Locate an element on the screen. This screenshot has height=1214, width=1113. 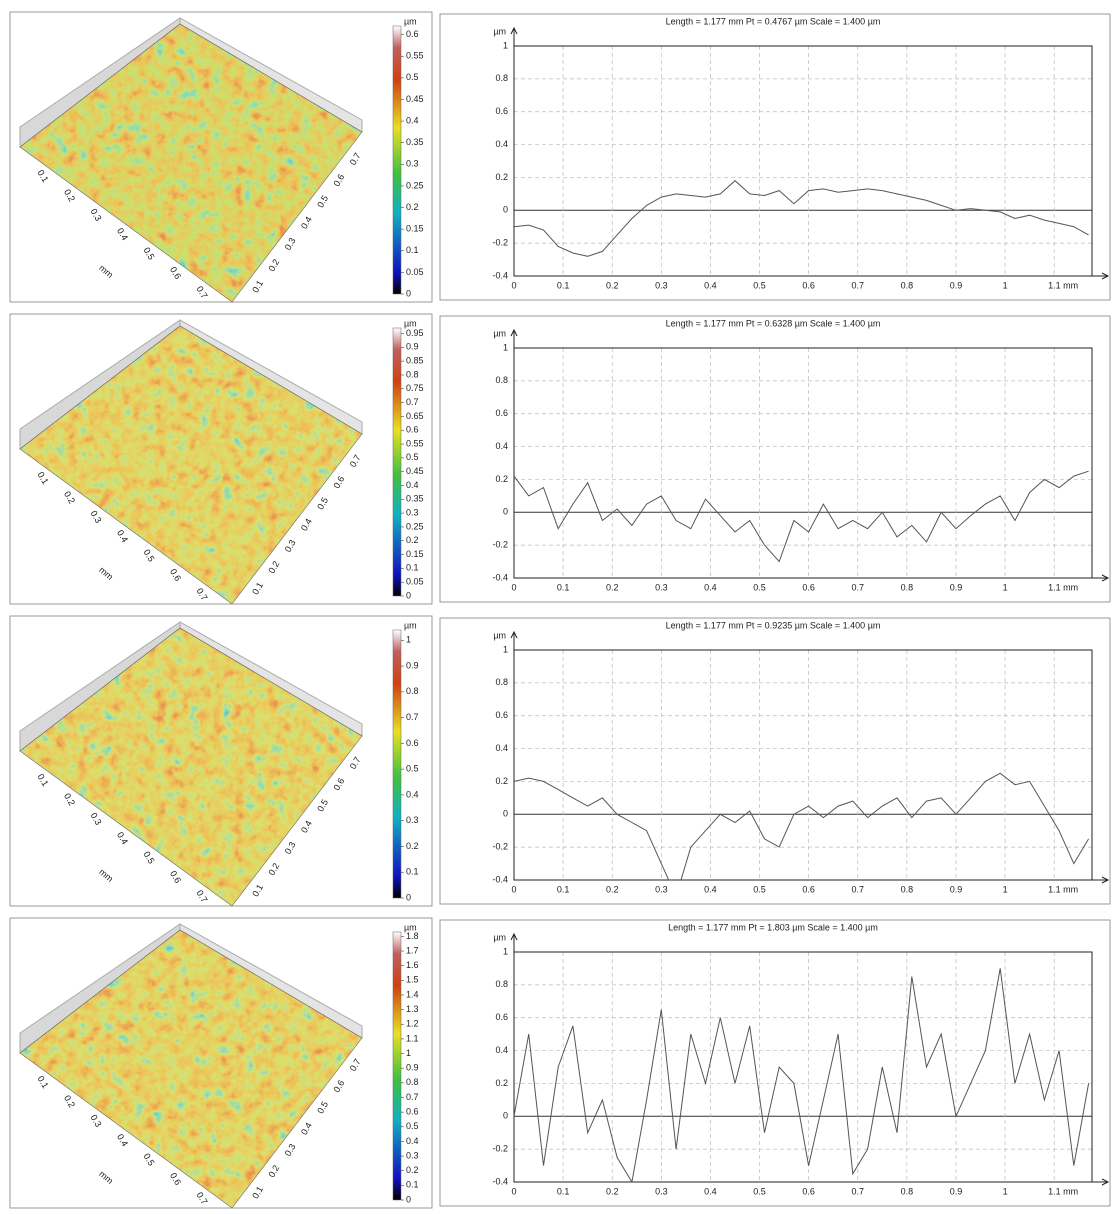
colorbar-tick-label: 1.4 is located at coordinates (412, 994).